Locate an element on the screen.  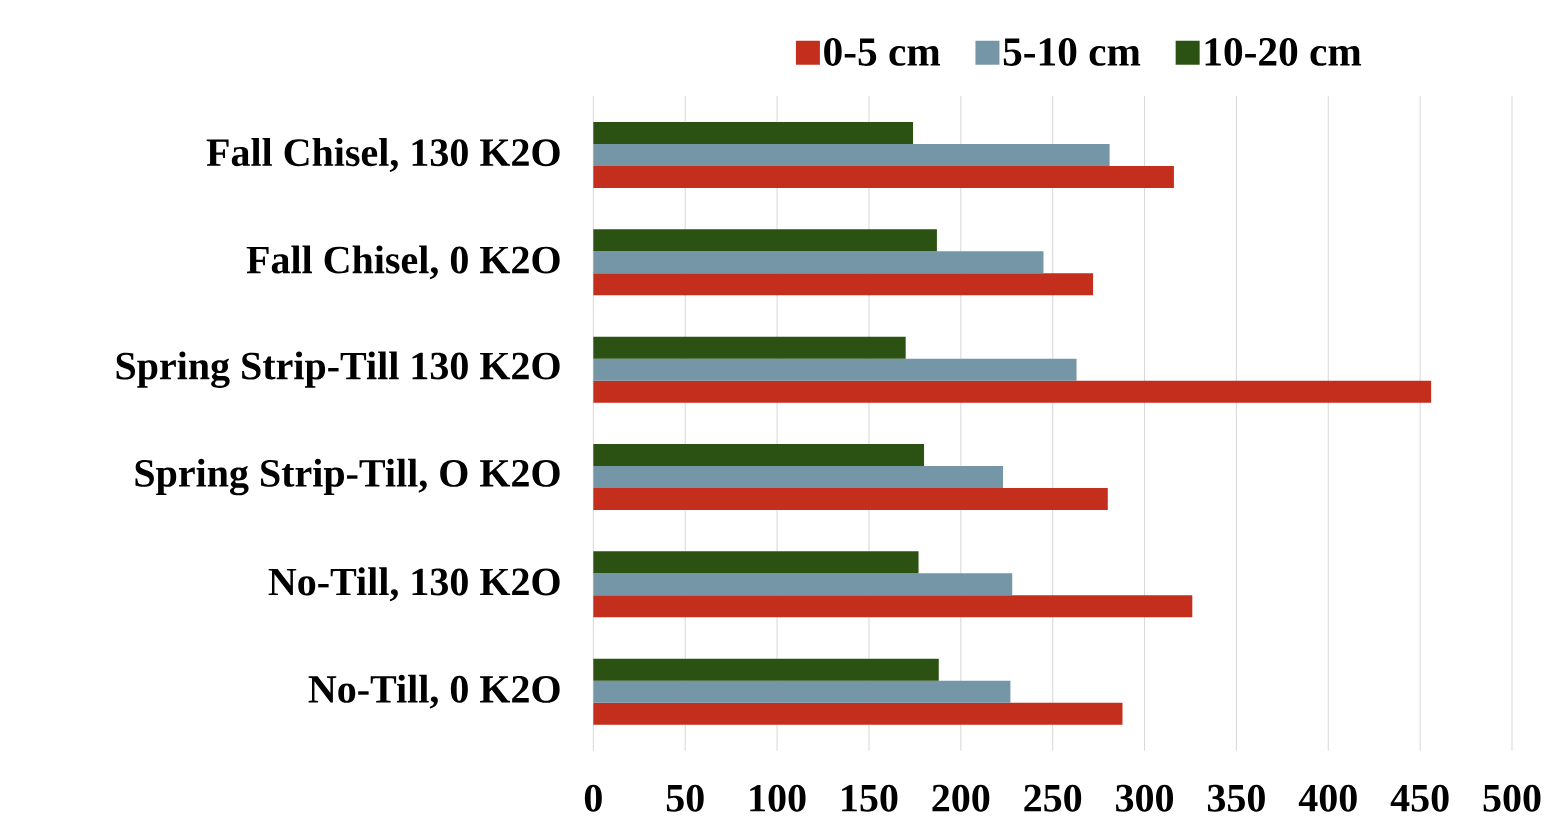
y-tick-label: No-Till, 0 K2O is located at coordinates (434, 691).